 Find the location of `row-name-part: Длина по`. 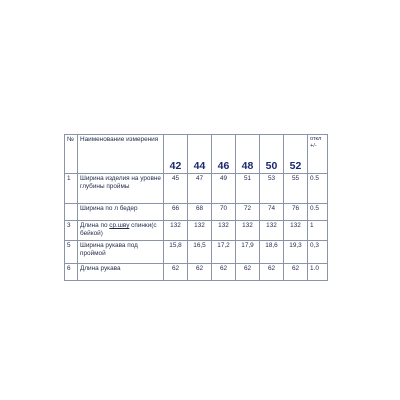

row-name-part: Длина по is located at coordinates (95, 225).